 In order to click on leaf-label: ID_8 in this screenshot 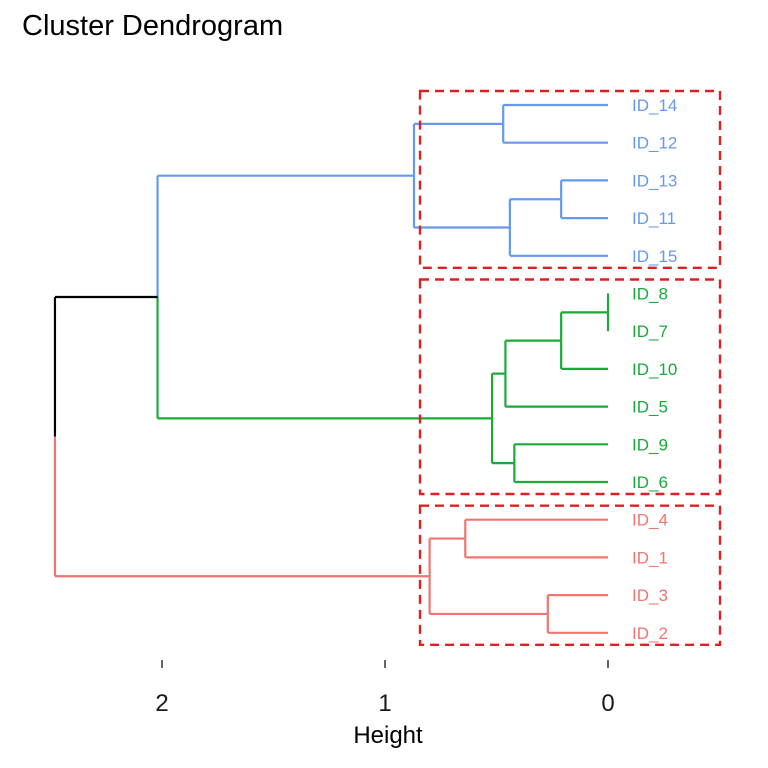, I will do `click(650, 294)`.